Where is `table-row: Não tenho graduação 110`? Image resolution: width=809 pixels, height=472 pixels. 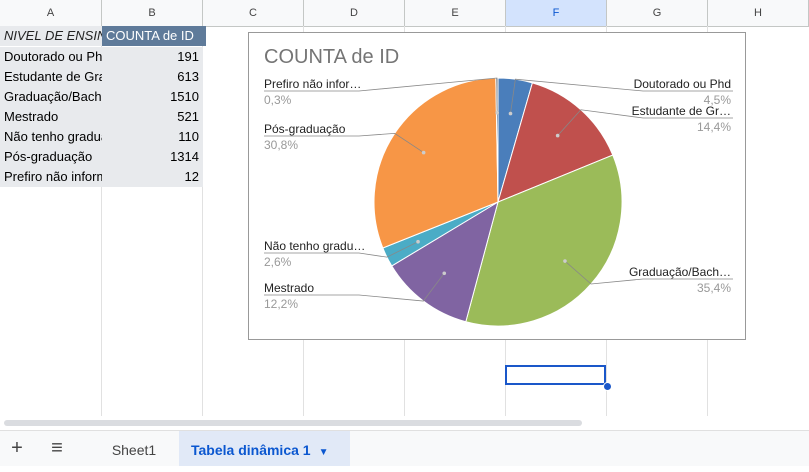
table-row: Não tenho graduação 110 is located at coordinates (101, 137).